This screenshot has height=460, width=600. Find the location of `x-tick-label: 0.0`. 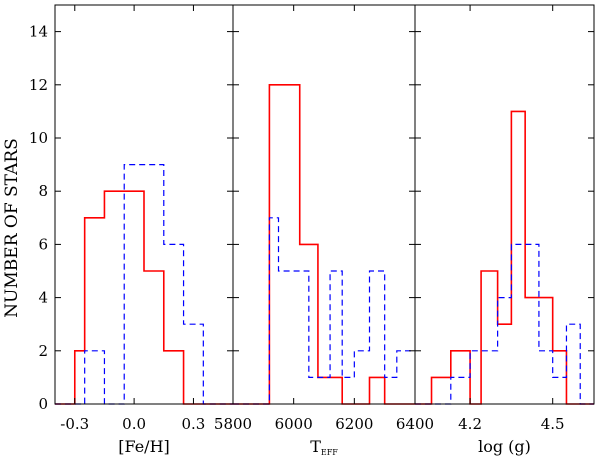

x-tick-label: 0.0 is located at coordinates (134, 424).